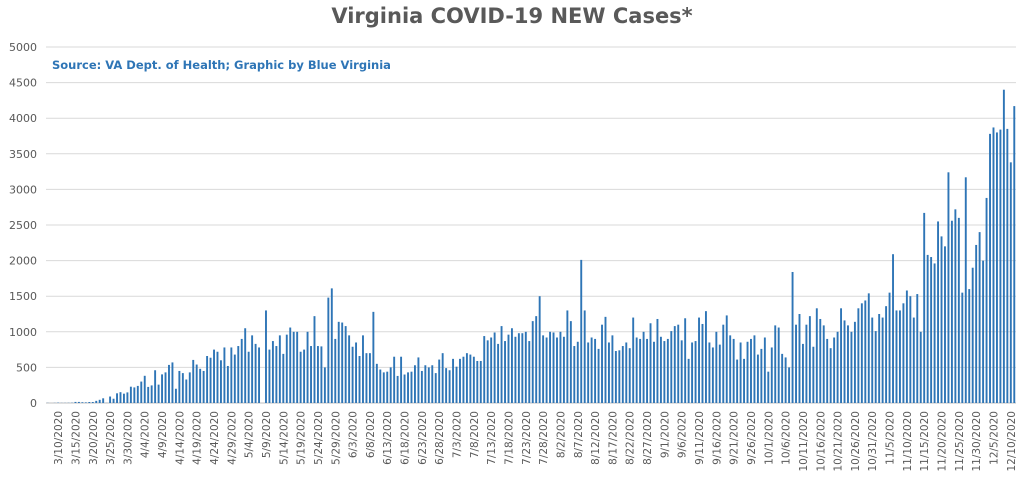 The image size is (1024, 483). Describe the element at coordinates (23, 118) in the screenshot. I see `y-tick-label: 4000` at that location.